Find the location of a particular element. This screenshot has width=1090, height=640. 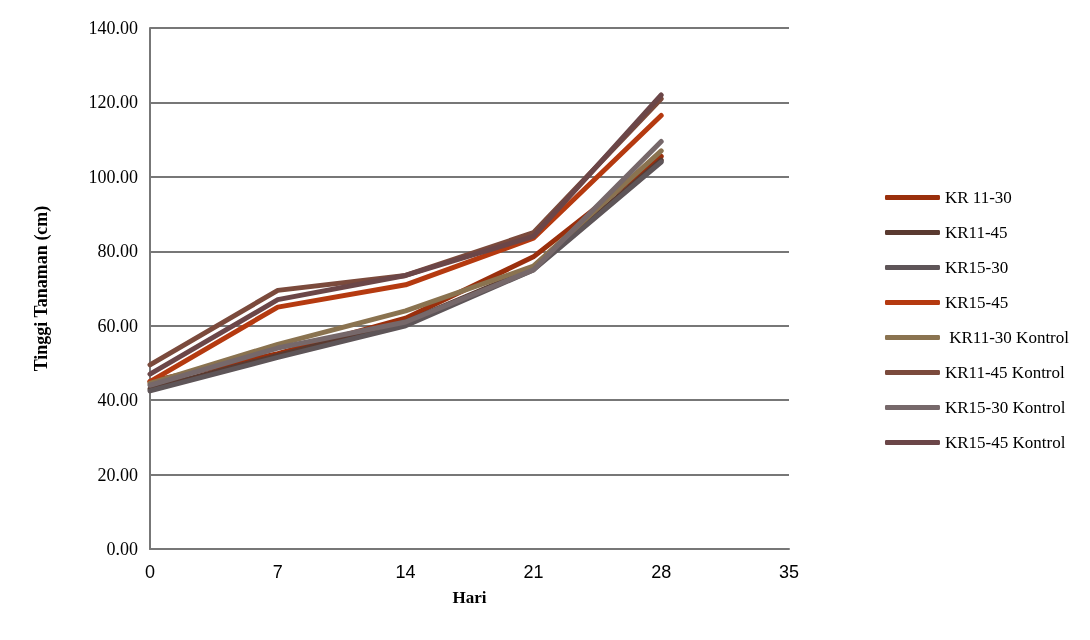

y-tick-label: 0.00 is located at coordinates (122, 549).